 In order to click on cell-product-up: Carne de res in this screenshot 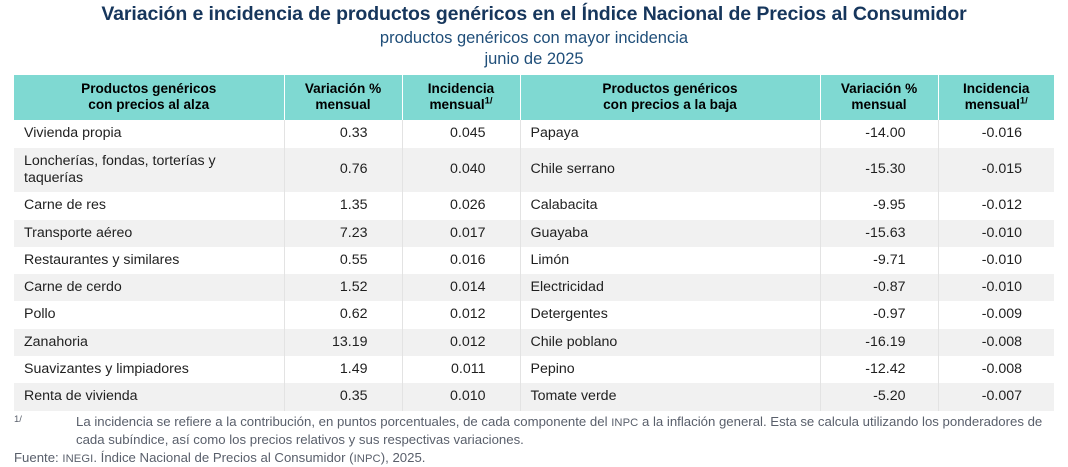, I will do `click(149, 206)`.